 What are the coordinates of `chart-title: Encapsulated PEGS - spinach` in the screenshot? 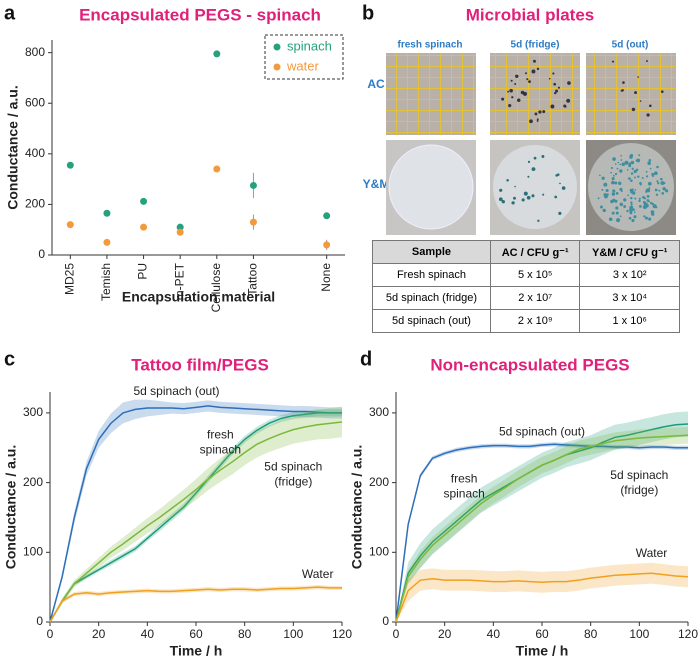 It's located at (200, 14).